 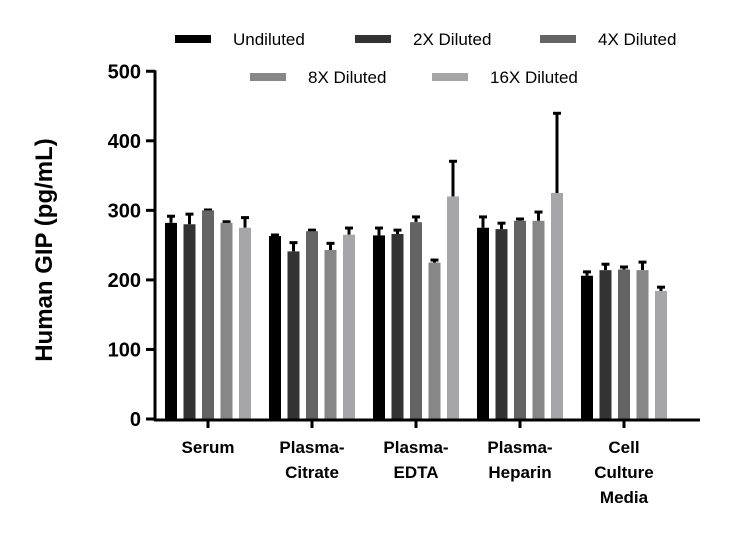 I want to click on legend-item: 16X Diluted, so click(x=505, y=77).